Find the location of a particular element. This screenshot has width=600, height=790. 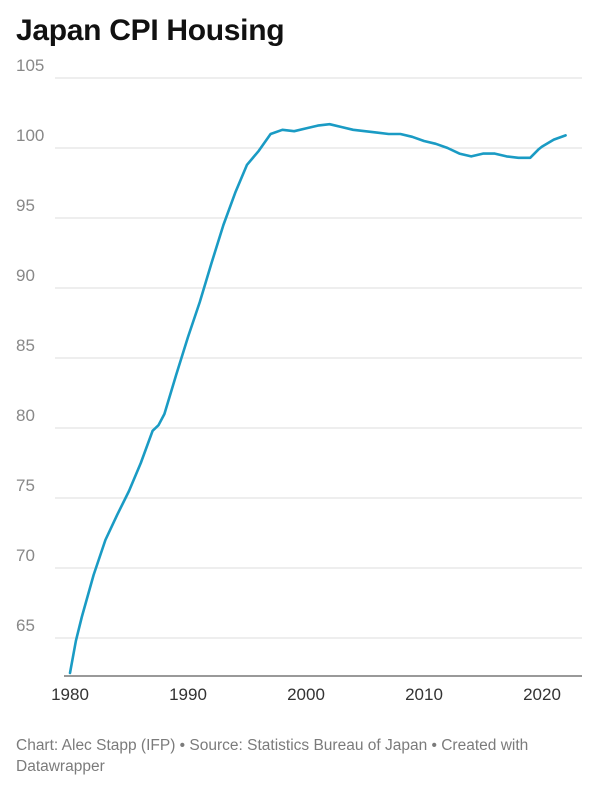

footer-credit-line-2: Datawrapper is located at coordinates (60, 766).